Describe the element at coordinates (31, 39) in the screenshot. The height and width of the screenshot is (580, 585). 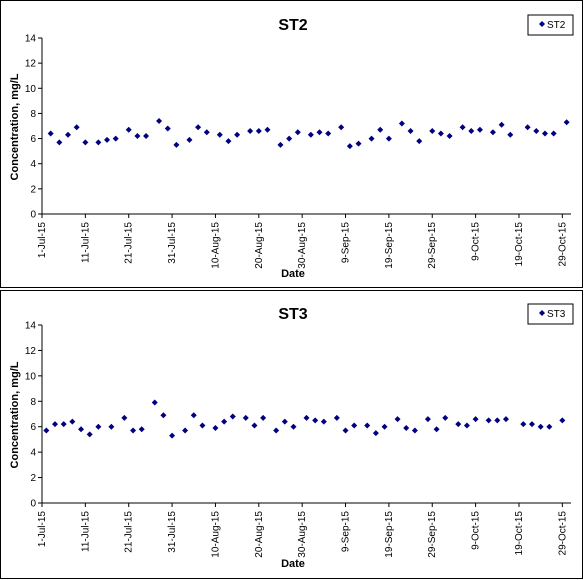
I see `y-tick-label: 14` at that location.